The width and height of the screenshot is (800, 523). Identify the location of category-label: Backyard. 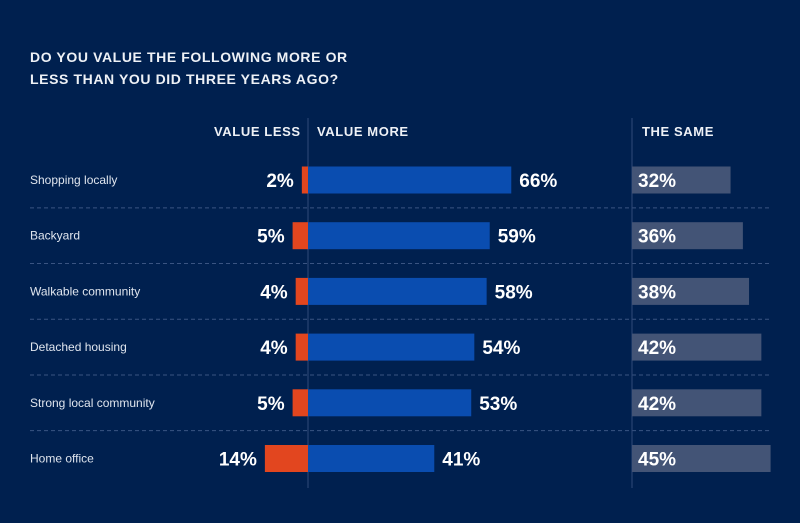
(55, 236).